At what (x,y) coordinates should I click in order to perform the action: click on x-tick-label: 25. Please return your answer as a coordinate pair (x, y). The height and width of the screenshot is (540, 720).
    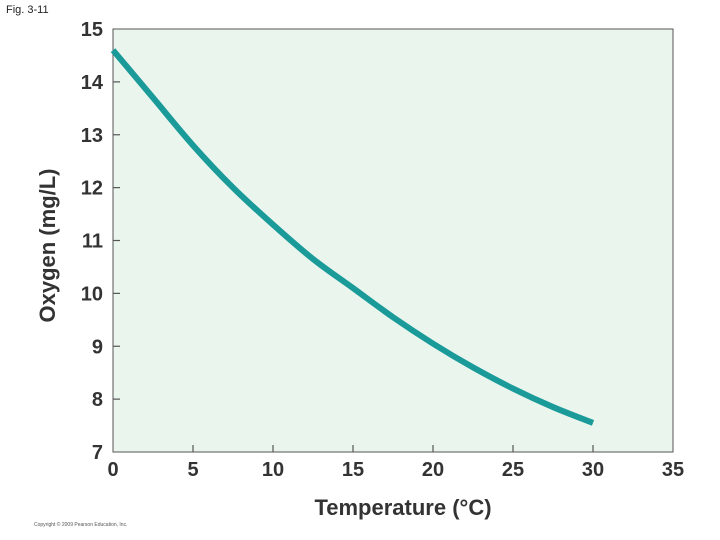
    Looking at the image, I should click on (513, 470).